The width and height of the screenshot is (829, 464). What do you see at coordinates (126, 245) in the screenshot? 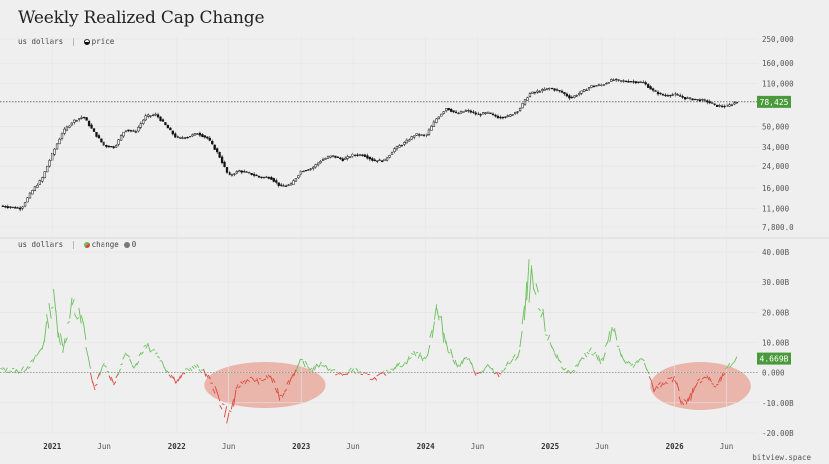
I see `zero-dot-icon` at bounding box center [126, 245].